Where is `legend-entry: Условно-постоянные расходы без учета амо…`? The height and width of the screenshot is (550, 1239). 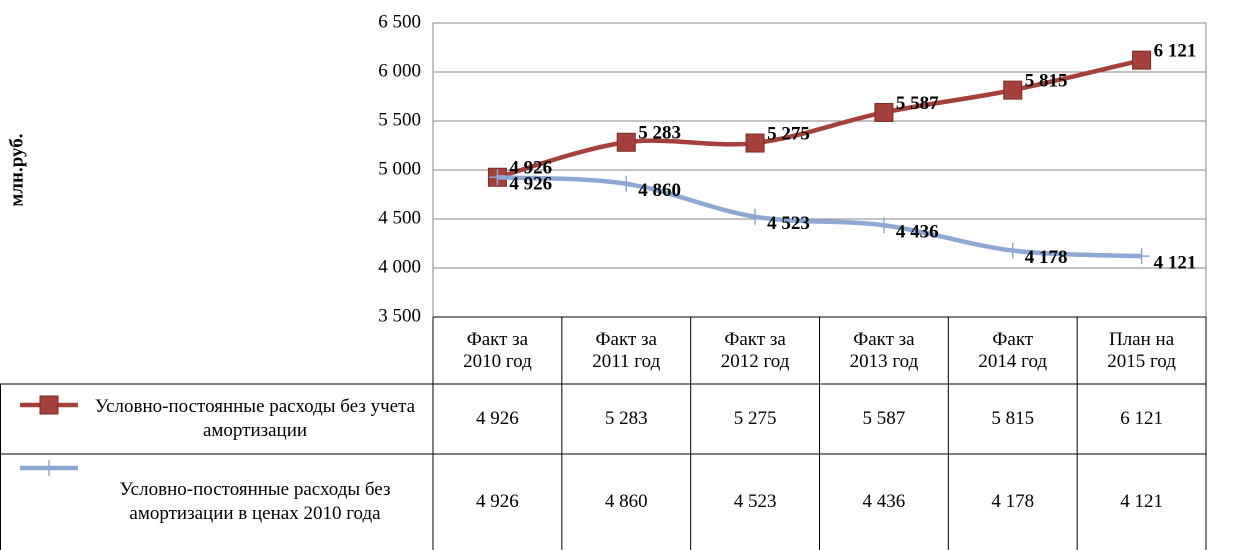
legend-entry: Условно-постоянные расходы без учета амо… is located at coordinates (255, 418).